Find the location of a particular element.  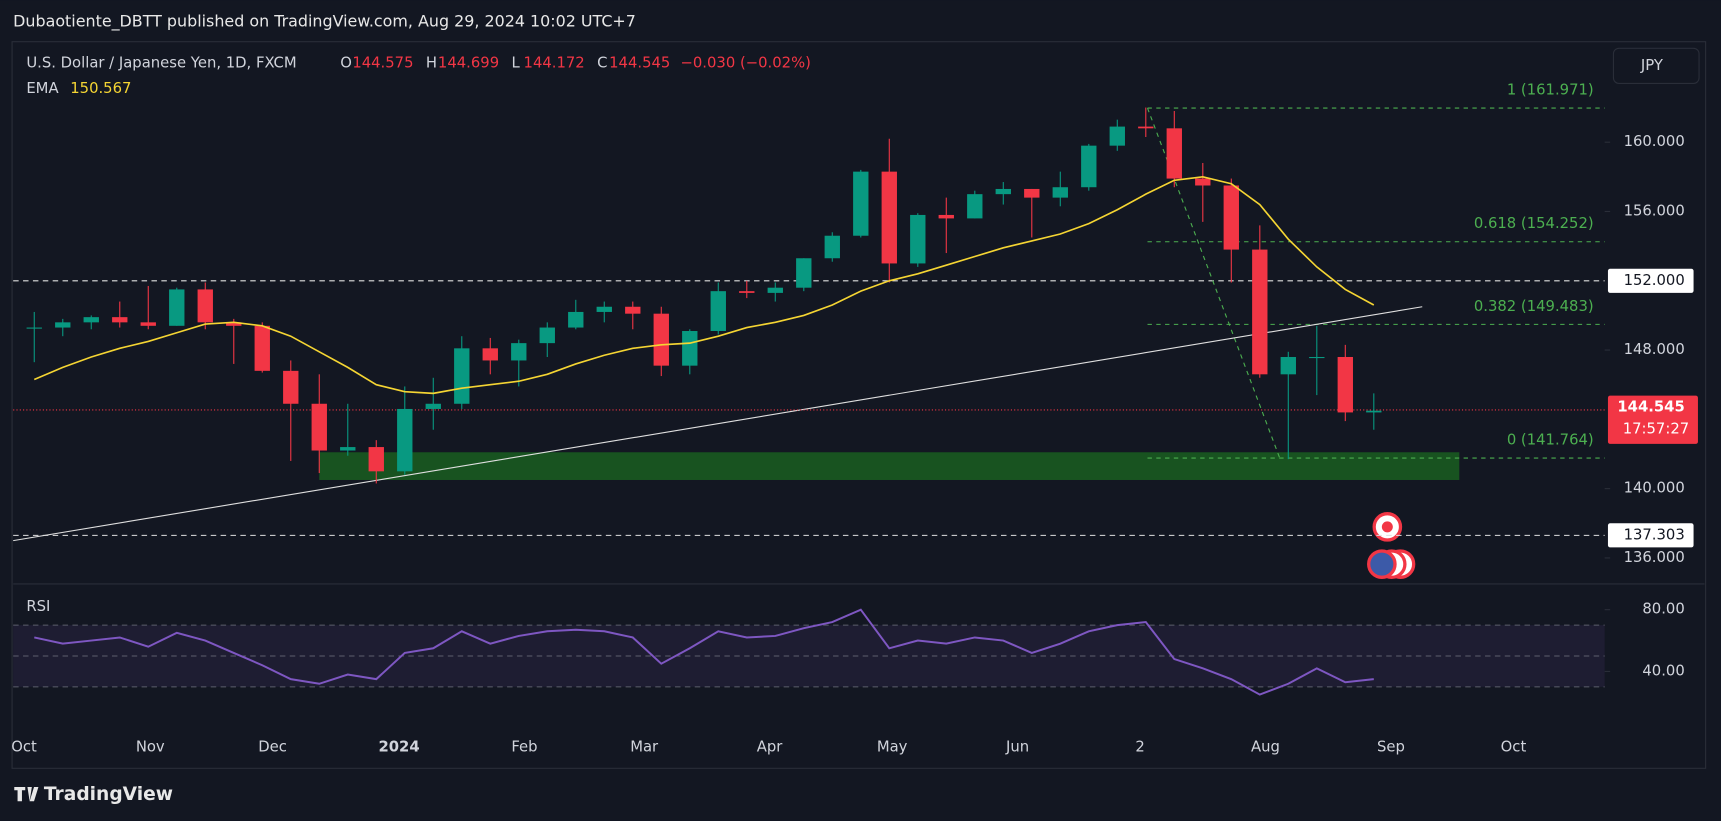

footer-logo: TradingView is located at coordinates (108, 794).